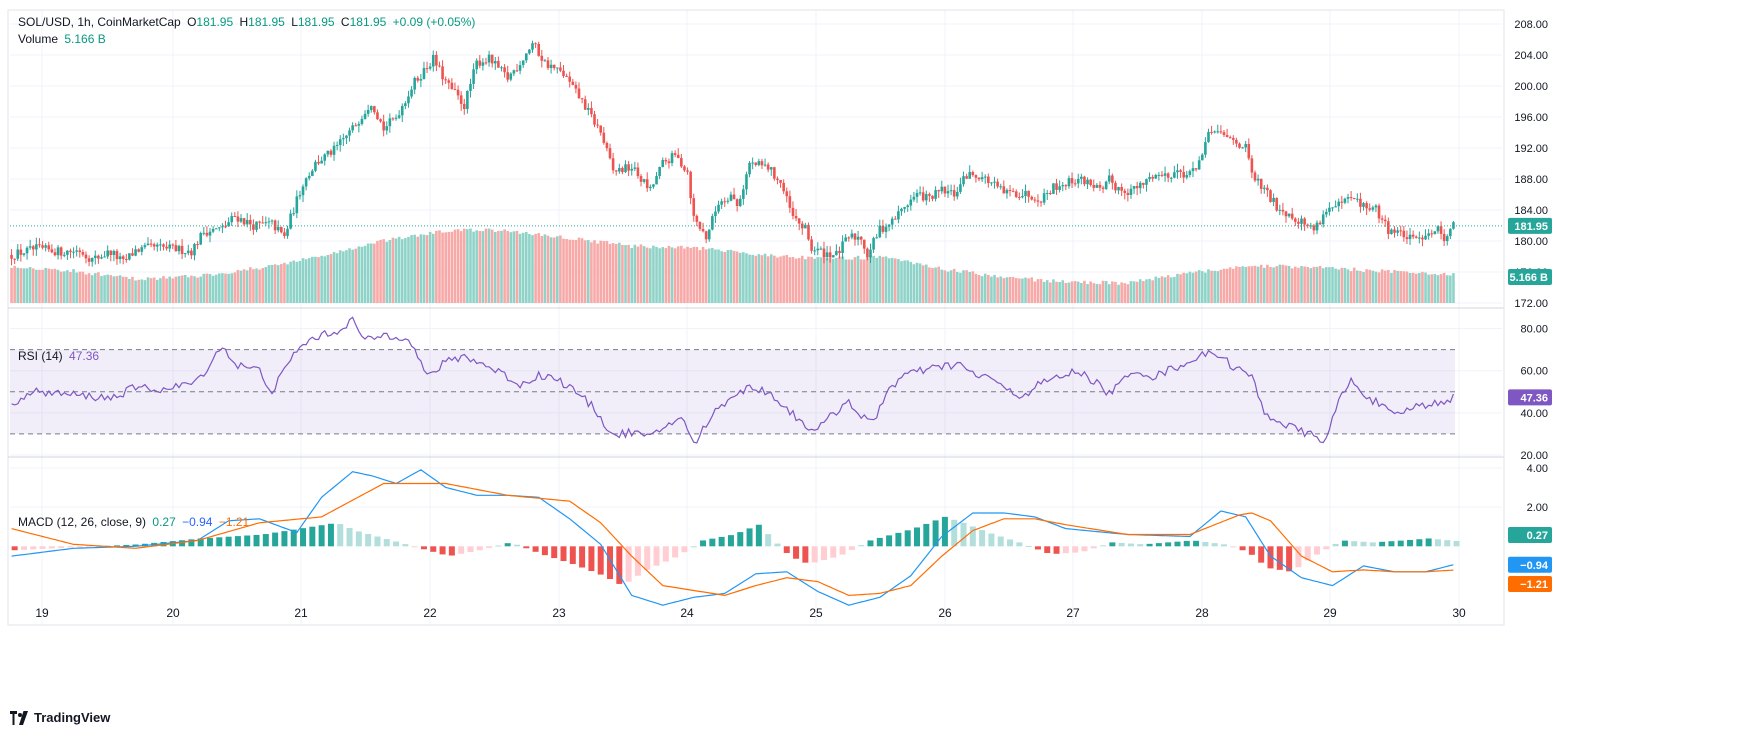 Image resolution: width=1756 pixels, height=736 pixels. What do you see at coordinates (1530, 277) in the screenshot?
I see `volume-tag` at bounding box center [1530, 277].